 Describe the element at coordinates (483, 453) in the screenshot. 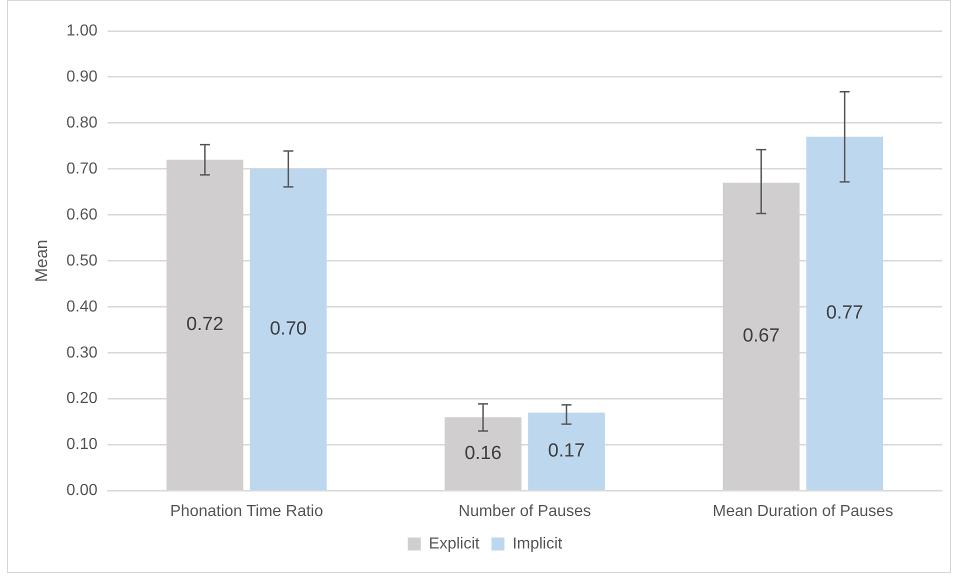

I see `text: 0.16` at that location.